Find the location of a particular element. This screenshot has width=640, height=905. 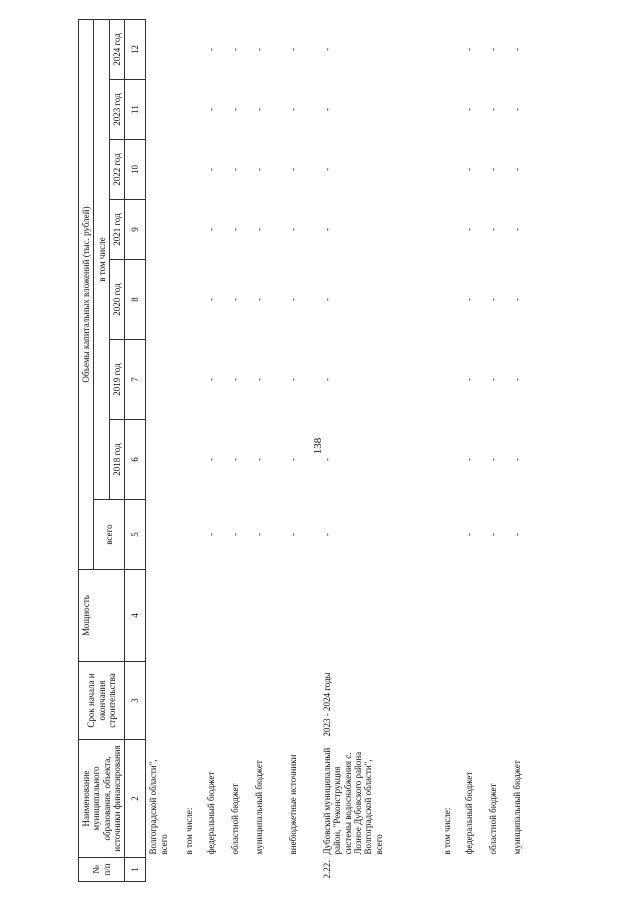

table-row: в том числе: is located at coordinates (193, 450).